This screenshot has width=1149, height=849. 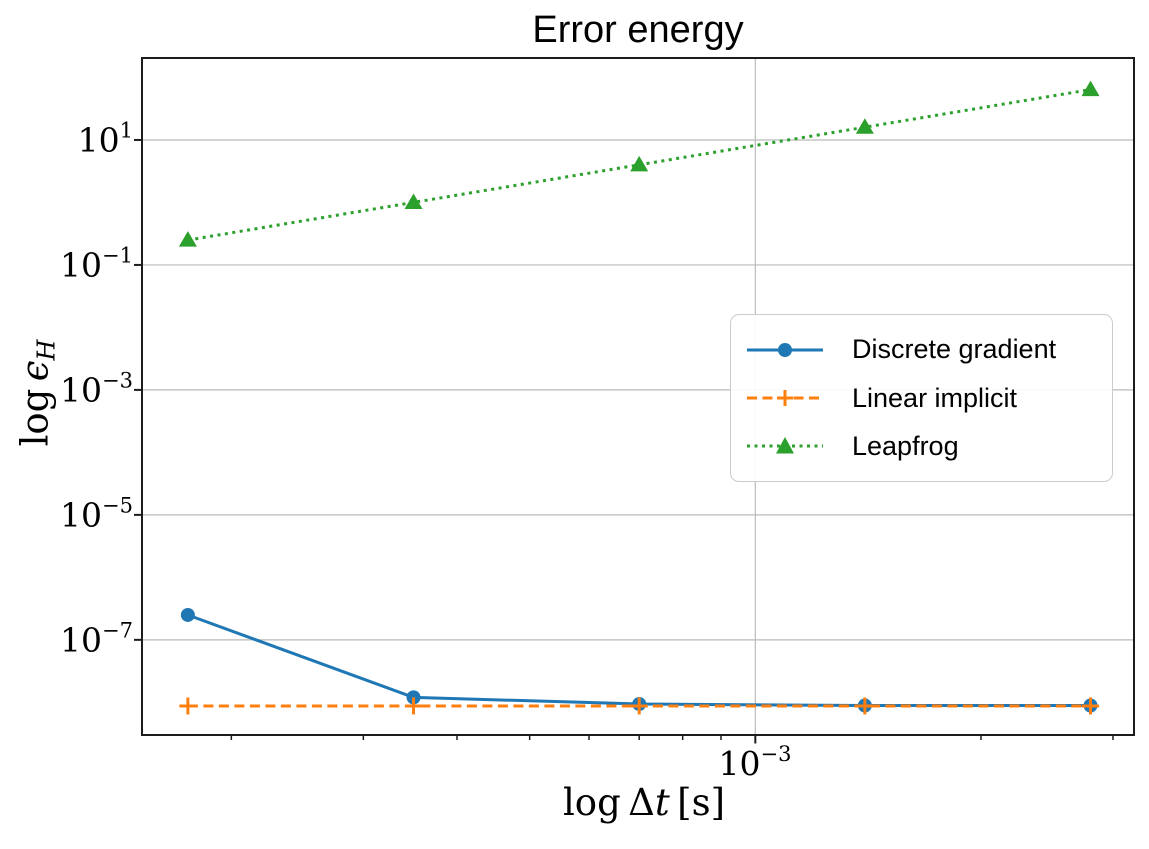 I want to click on chart-title: Error energy, so click(x=638, y=30).